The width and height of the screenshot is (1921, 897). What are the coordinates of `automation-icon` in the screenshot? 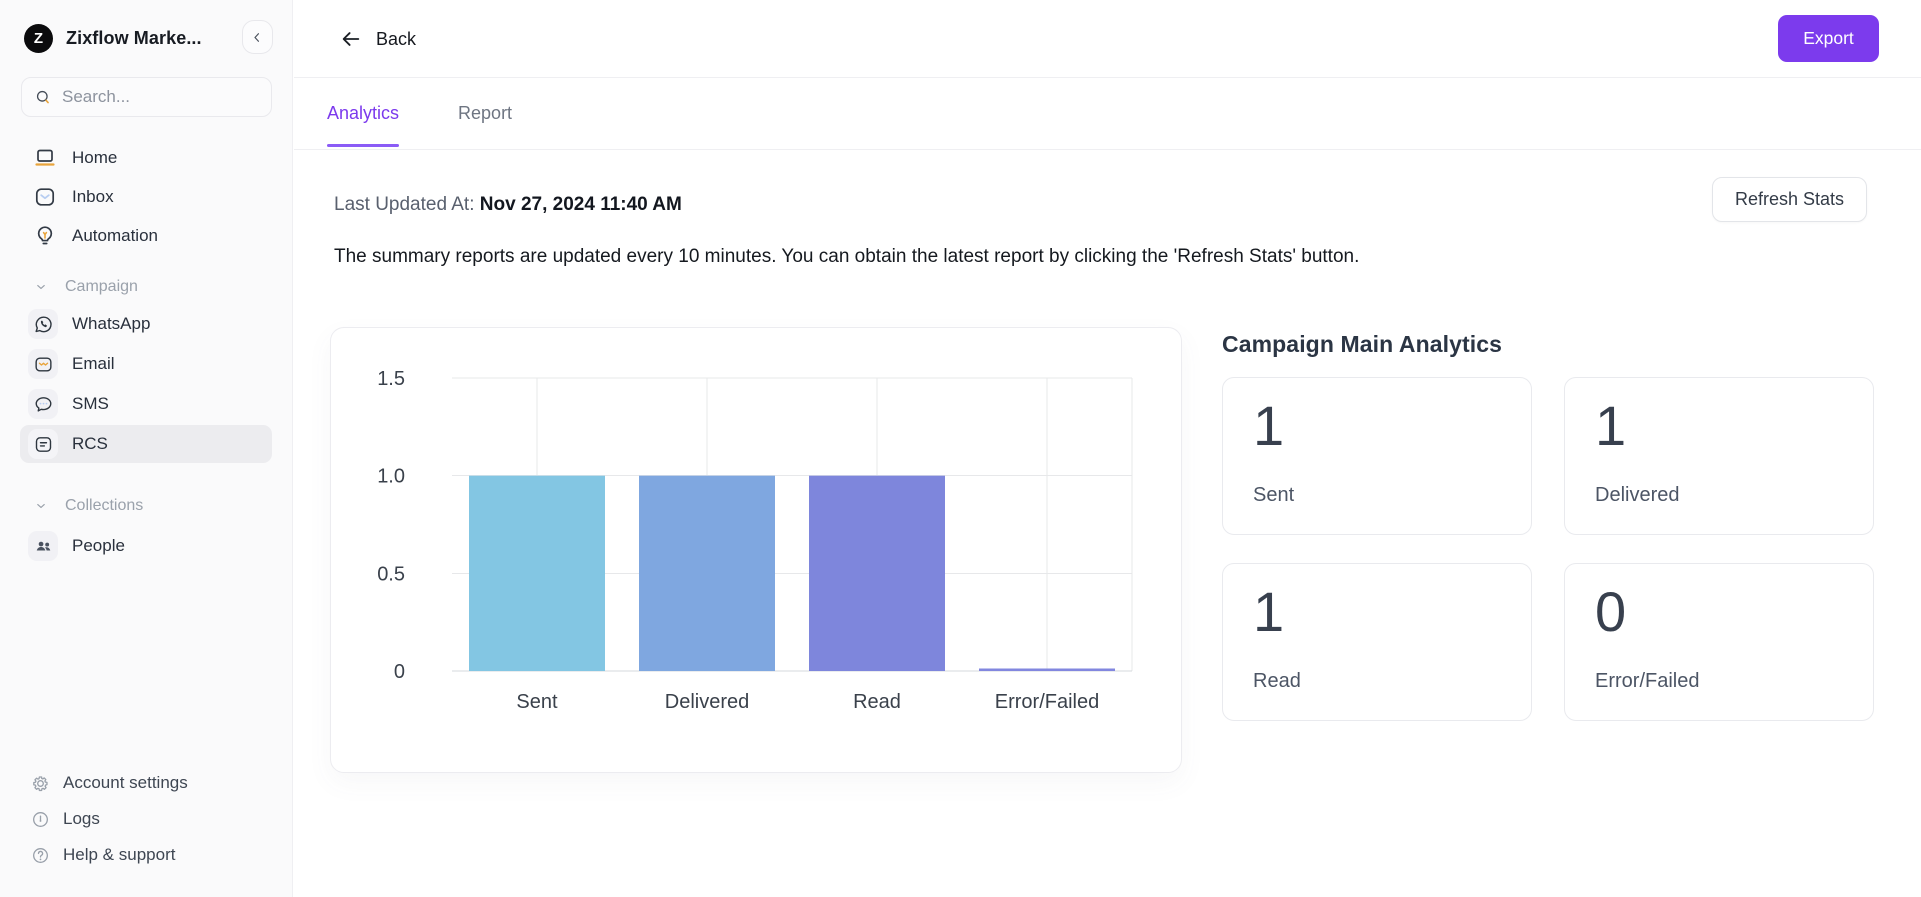 It's located at (45, 236).